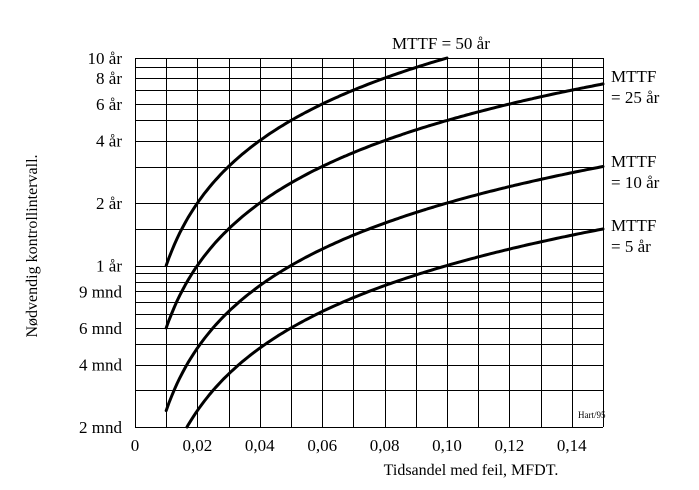 The image size is (699, 490). Describe the element at coordinates (359, 445) in the screenshot. I see `x-tick-labels: 0 0,02 0,04 0,06 0,08 0,10 0,12 0,14` at that location.